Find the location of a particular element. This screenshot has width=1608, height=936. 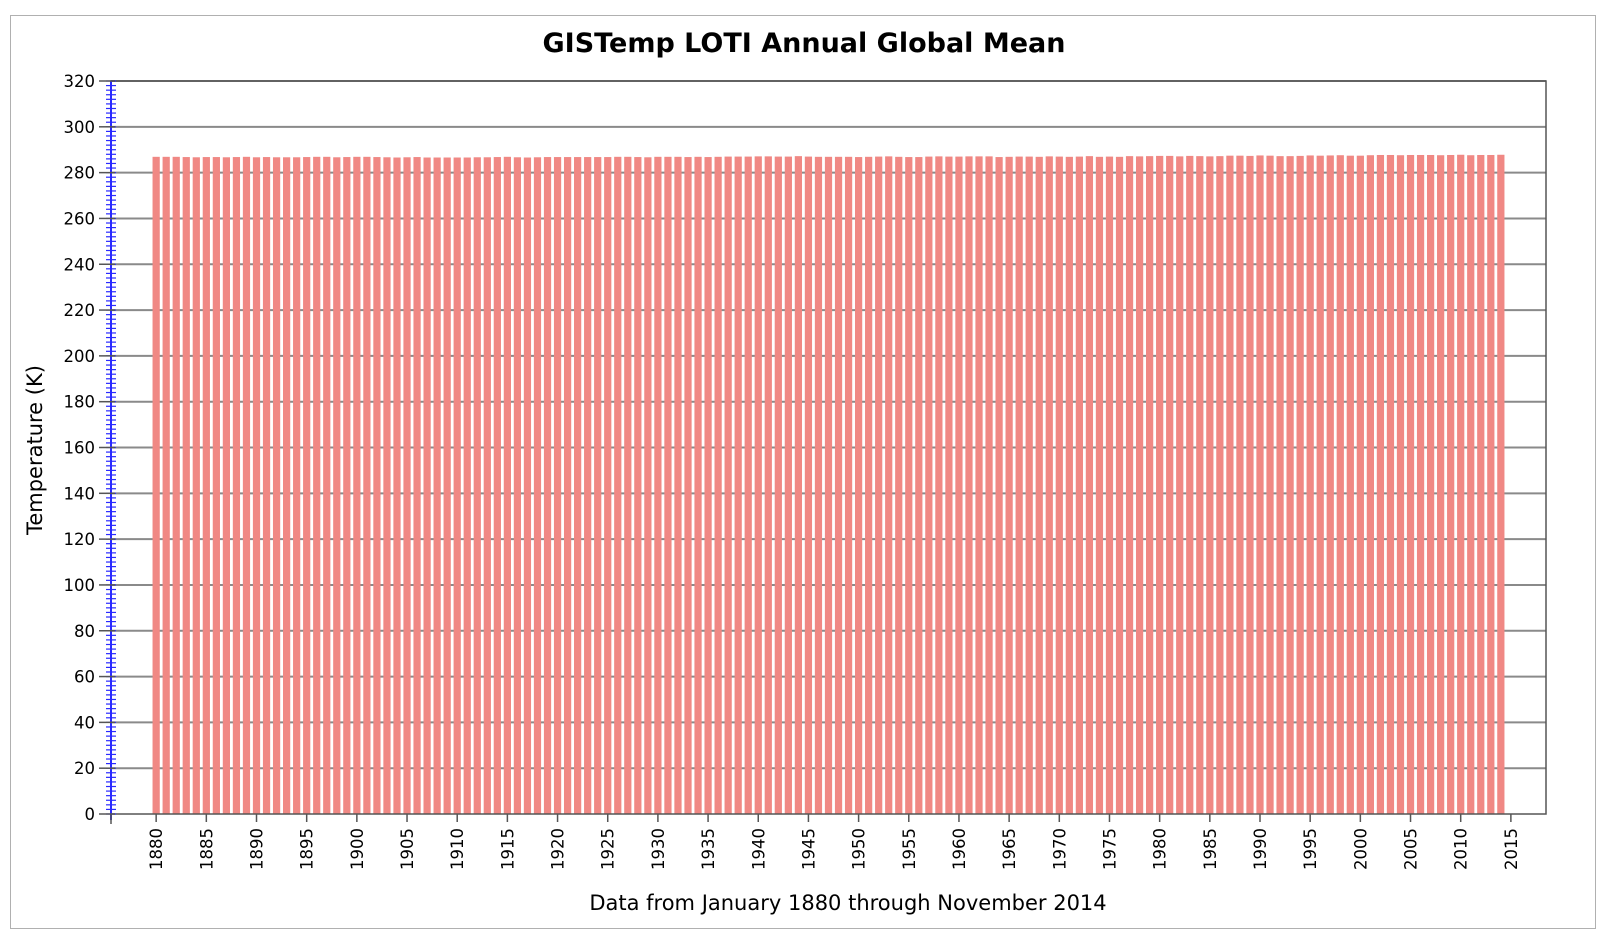

x-tick-label: 1955 is located at coordinates (909, 849).